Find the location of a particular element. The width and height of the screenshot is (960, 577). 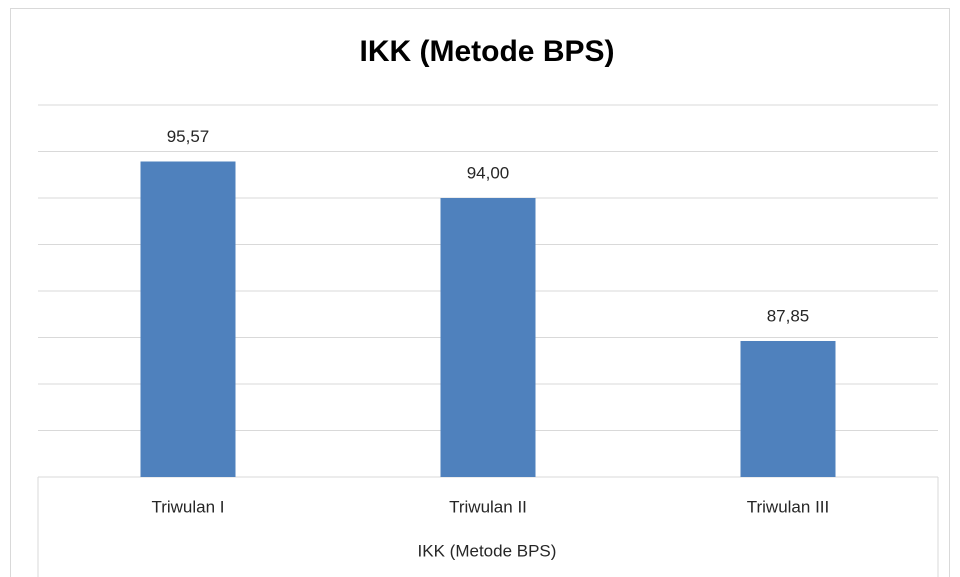

data-label: 87,85 is located at coordinates (788, 315).